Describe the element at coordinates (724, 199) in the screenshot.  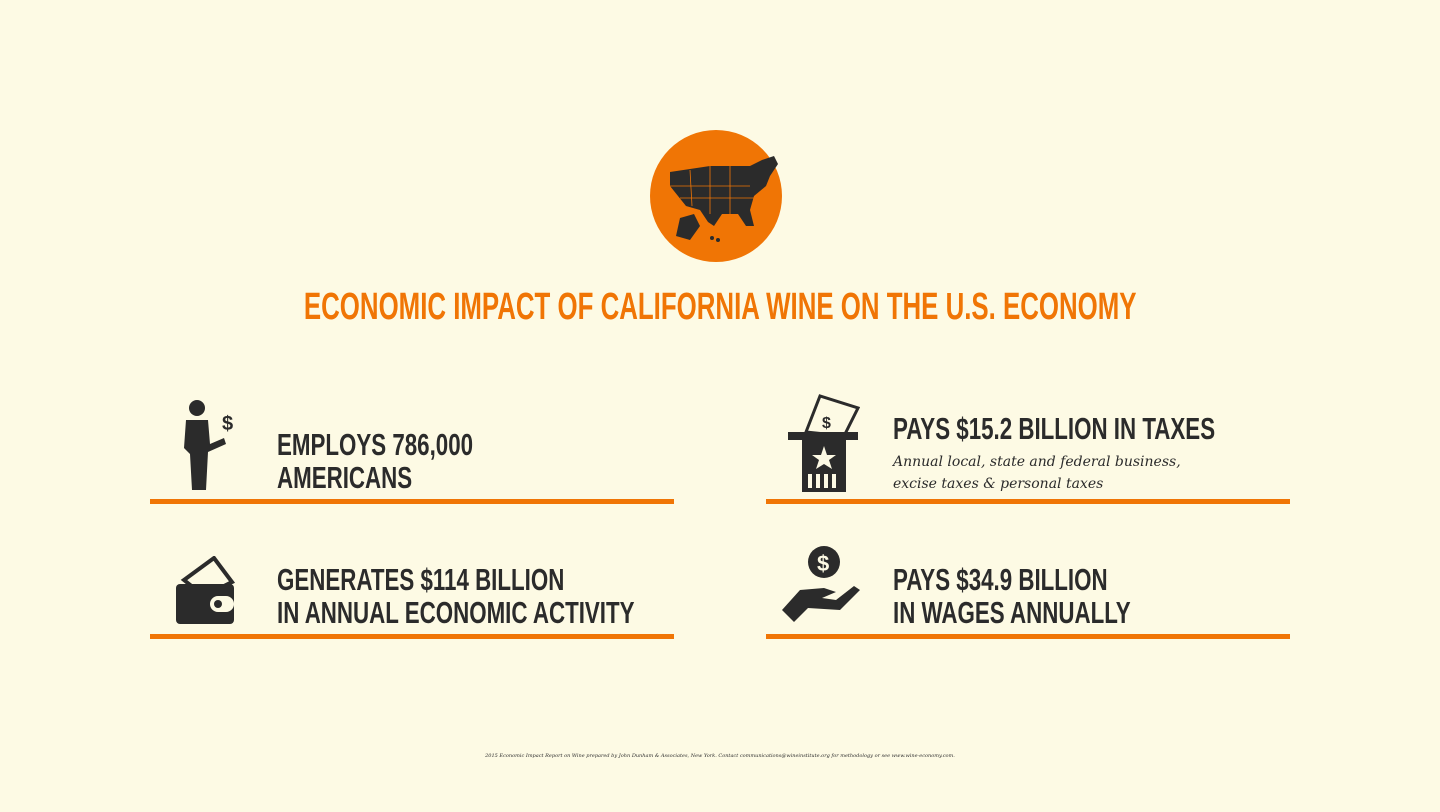
I see `us-map-icon` at that location.